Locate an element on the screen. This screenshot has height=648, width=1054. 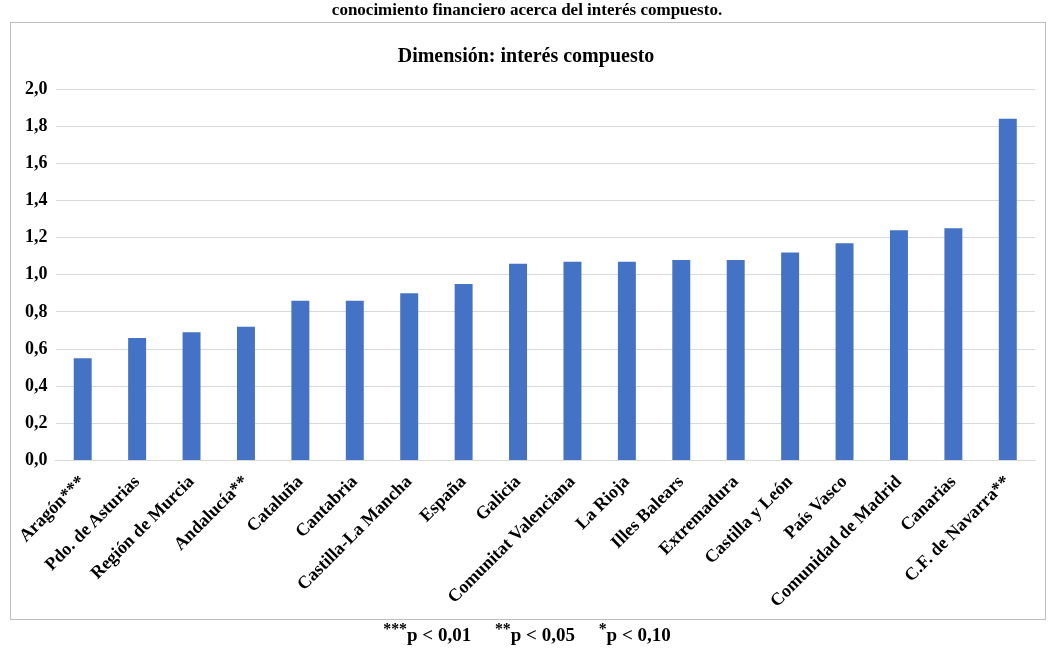
y-tick-label: 1,4 is located at coordinates (36, 199).